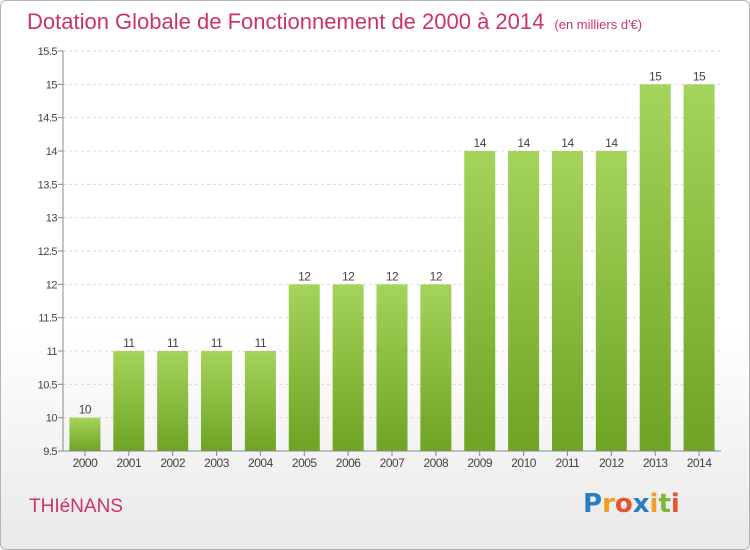 The width and height of the screenshot is (750, 550). Describe the element at coordinates (48, 385) in the screenshot. I see `y-tick-label: 10.5` at that location.